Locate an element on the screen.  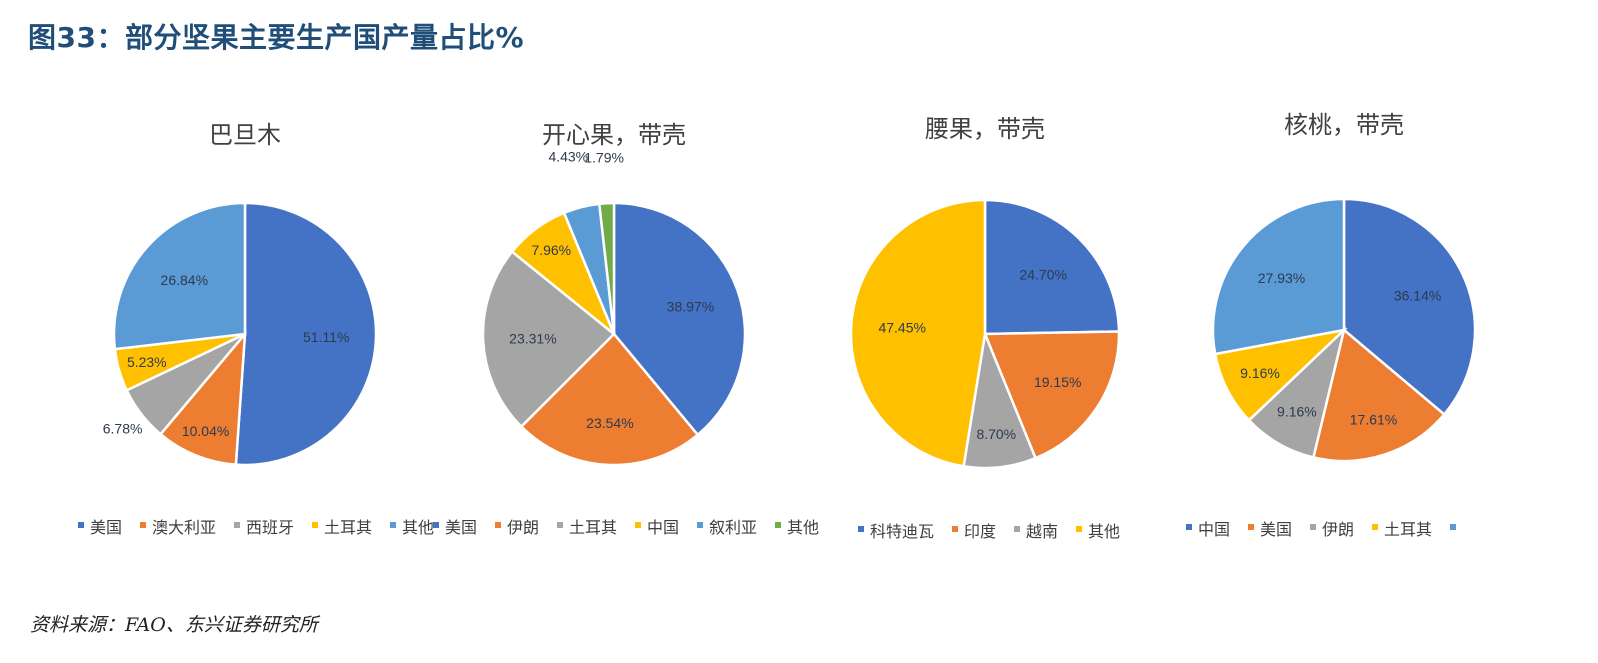
data-label: 4.43% is located at coordinates (568, 156).